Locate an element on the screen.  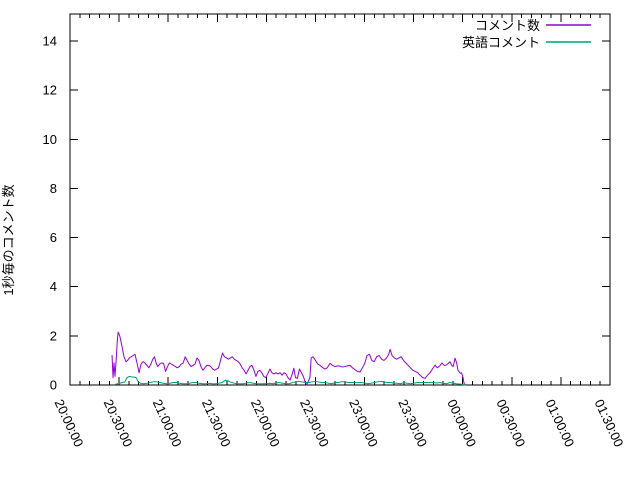
y-tick-label: 12 is located at coordinates (50, 90).